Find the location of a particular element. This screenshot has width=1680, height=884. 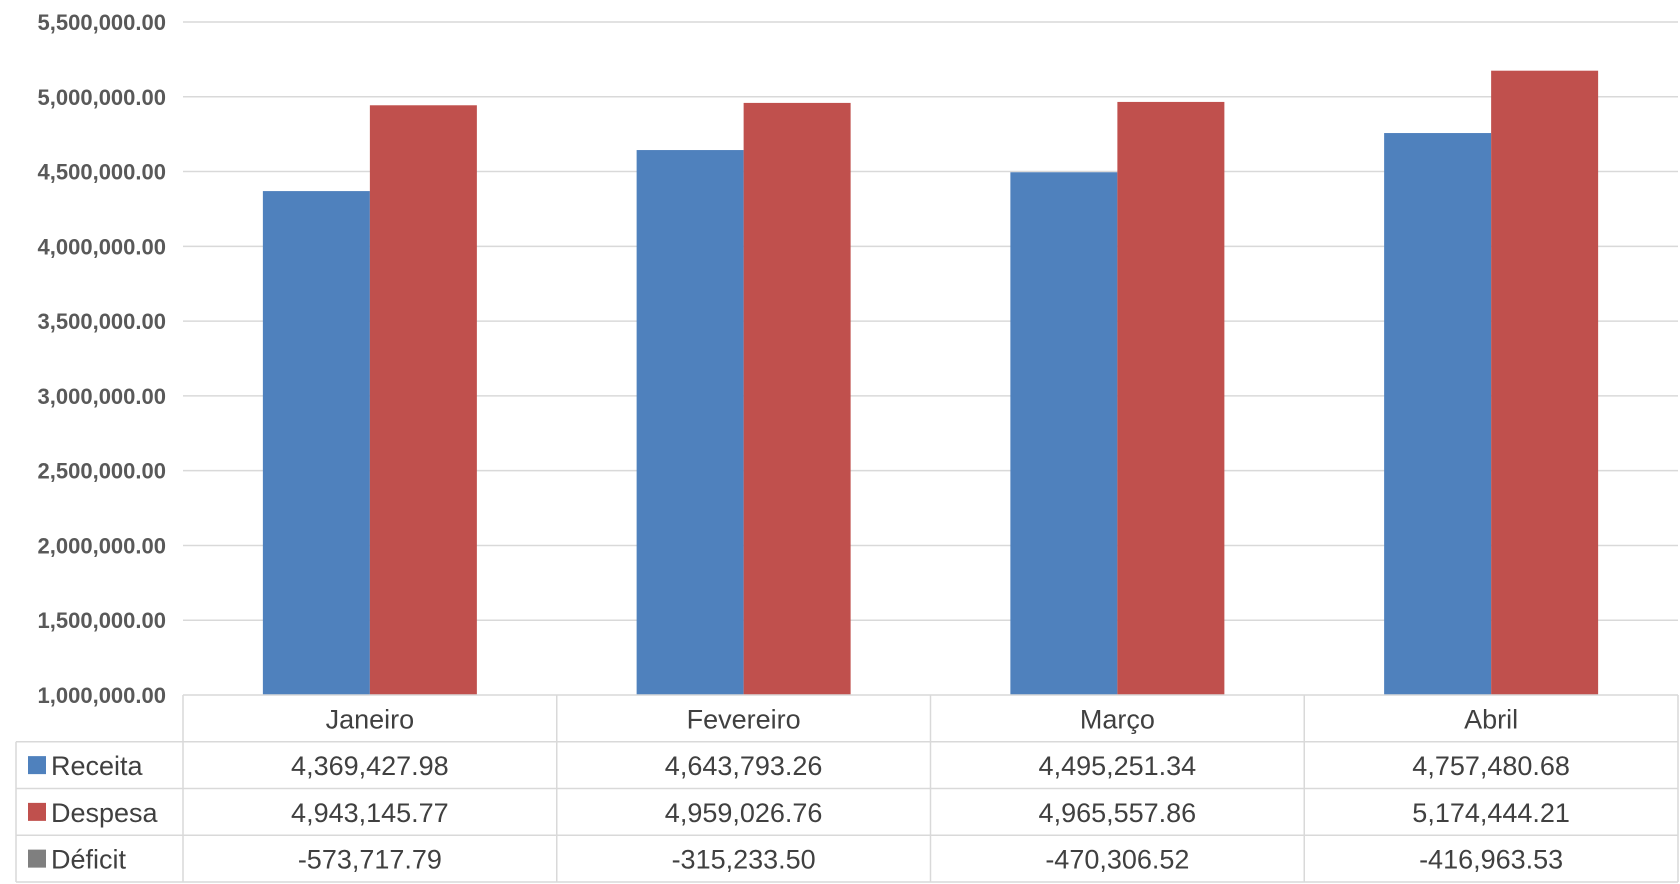

legend-label: Déficit is located at coordinates (89, 860).